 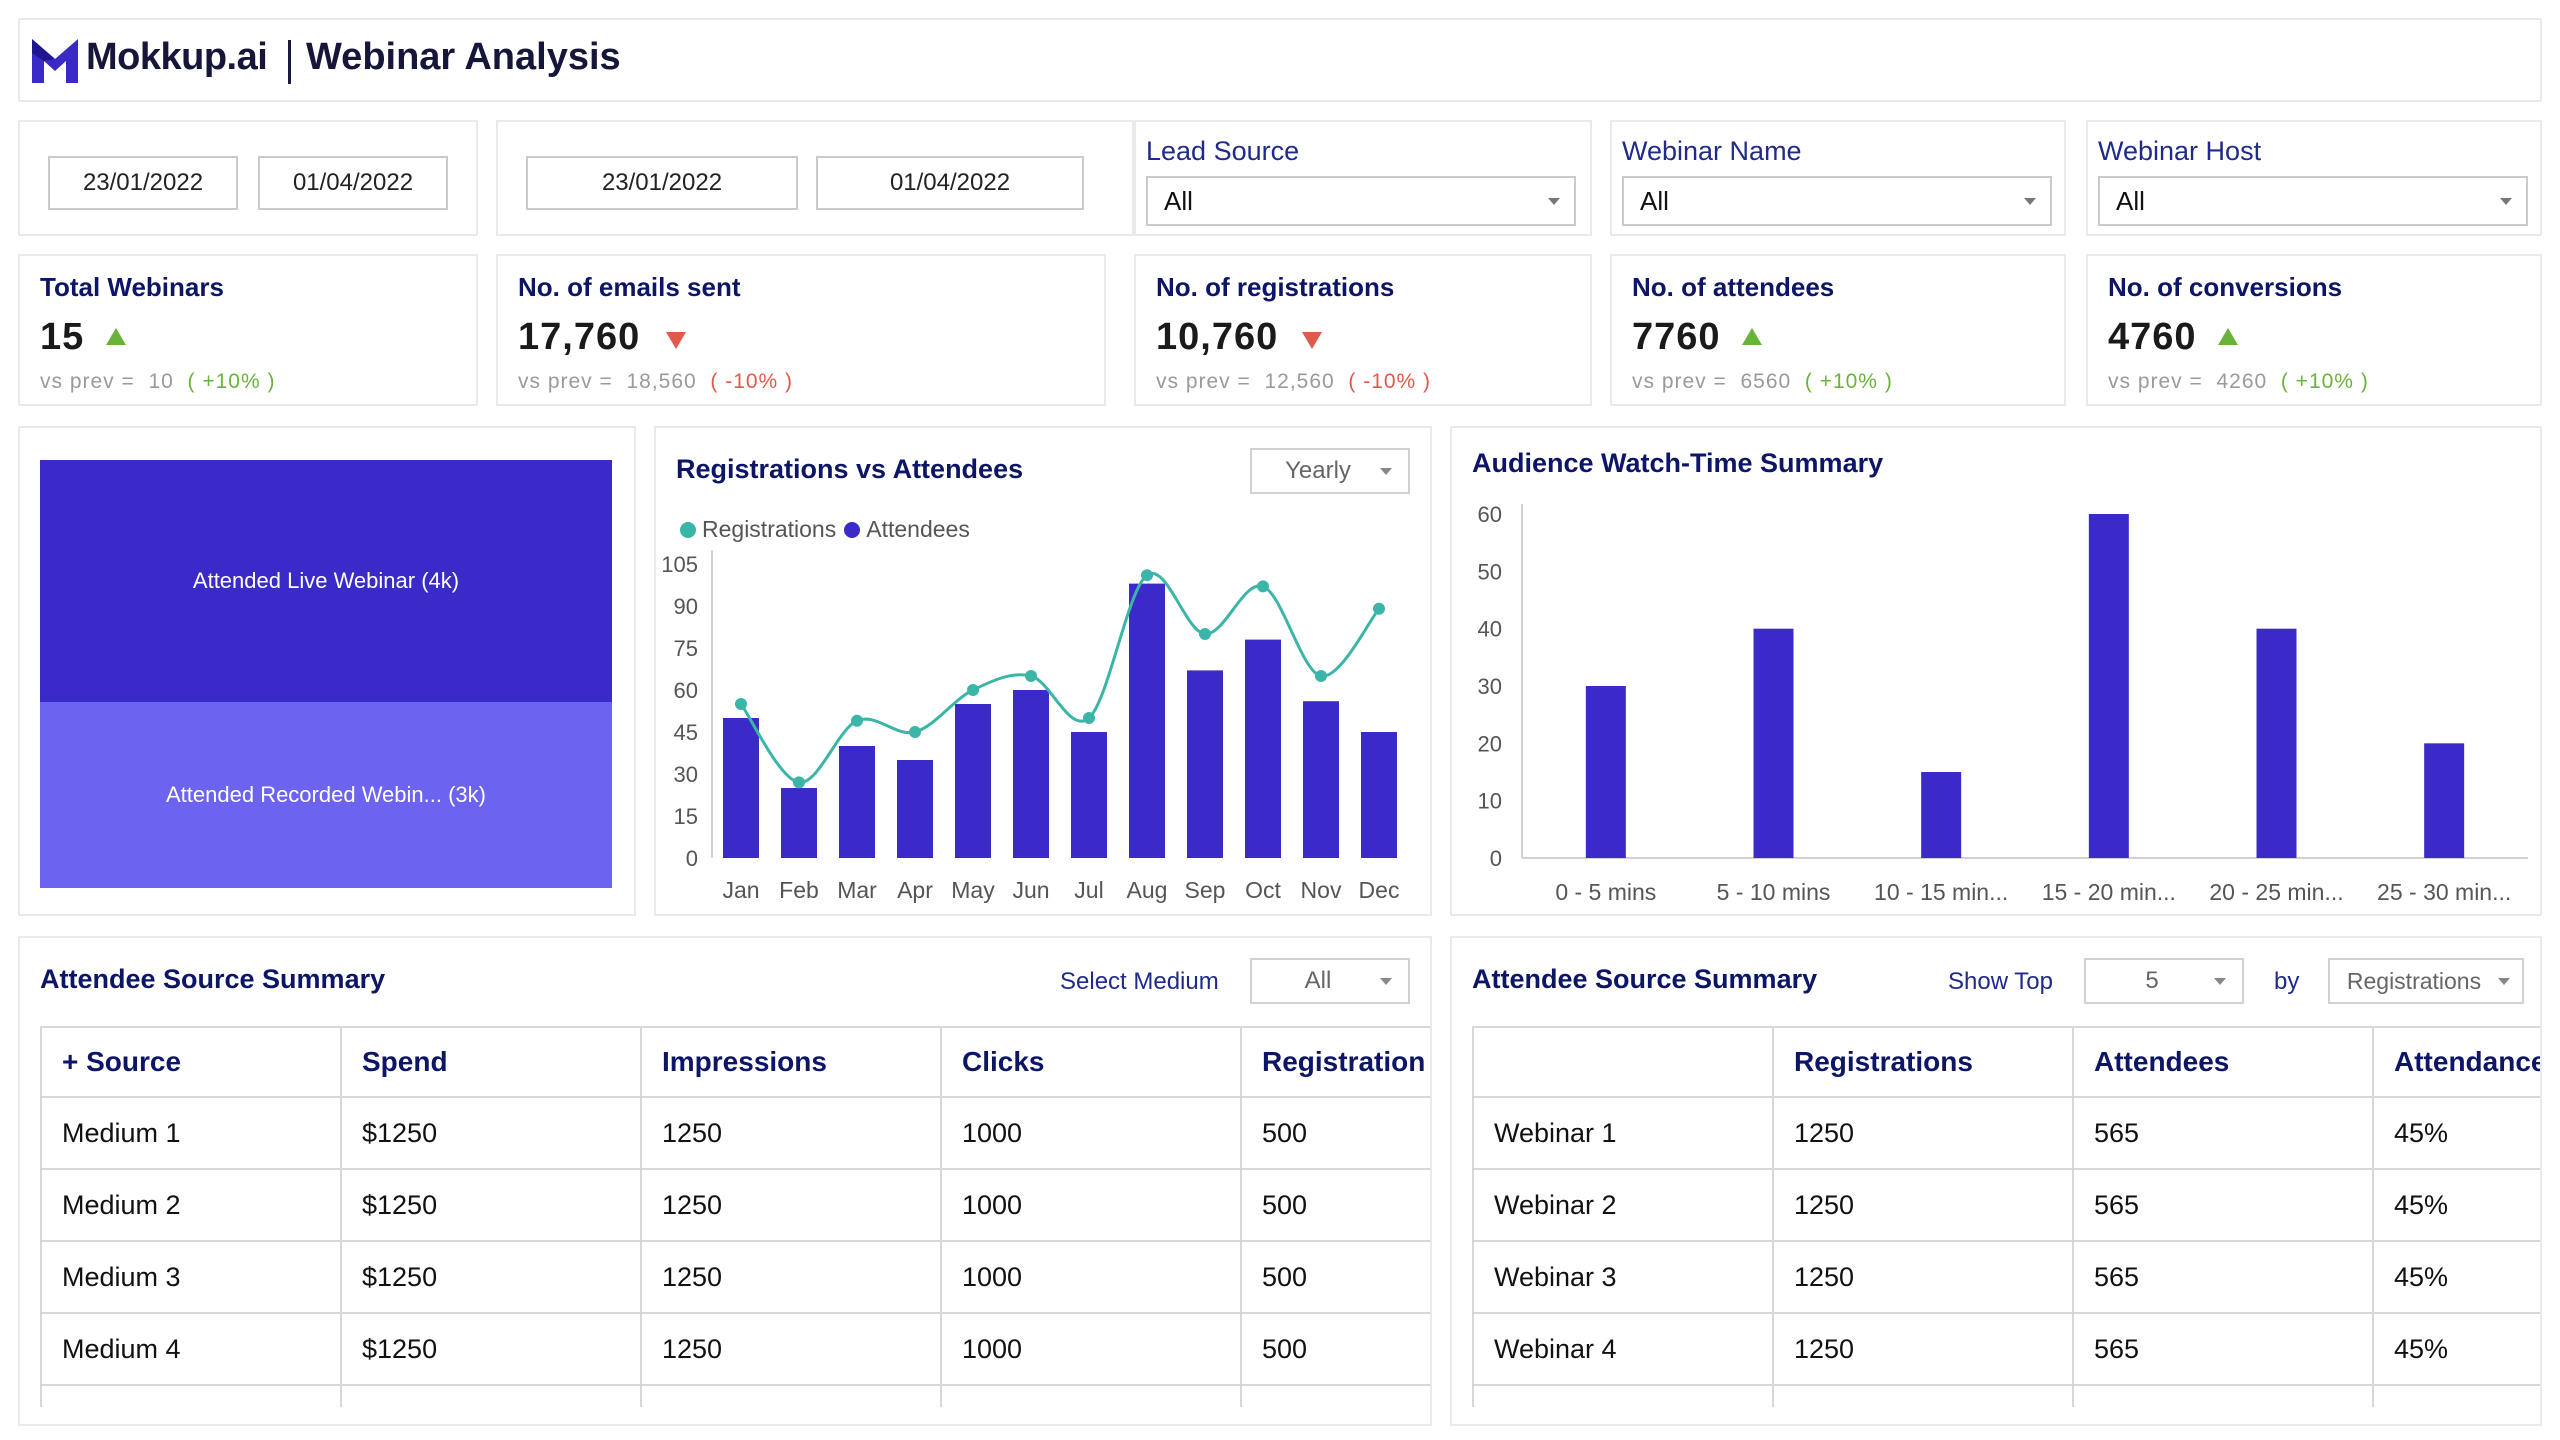 What do you see at coordinates (1733, 287) in the screenshot?
I see `kpi-label: No. of attendees` at bounding box center [1733, 287].